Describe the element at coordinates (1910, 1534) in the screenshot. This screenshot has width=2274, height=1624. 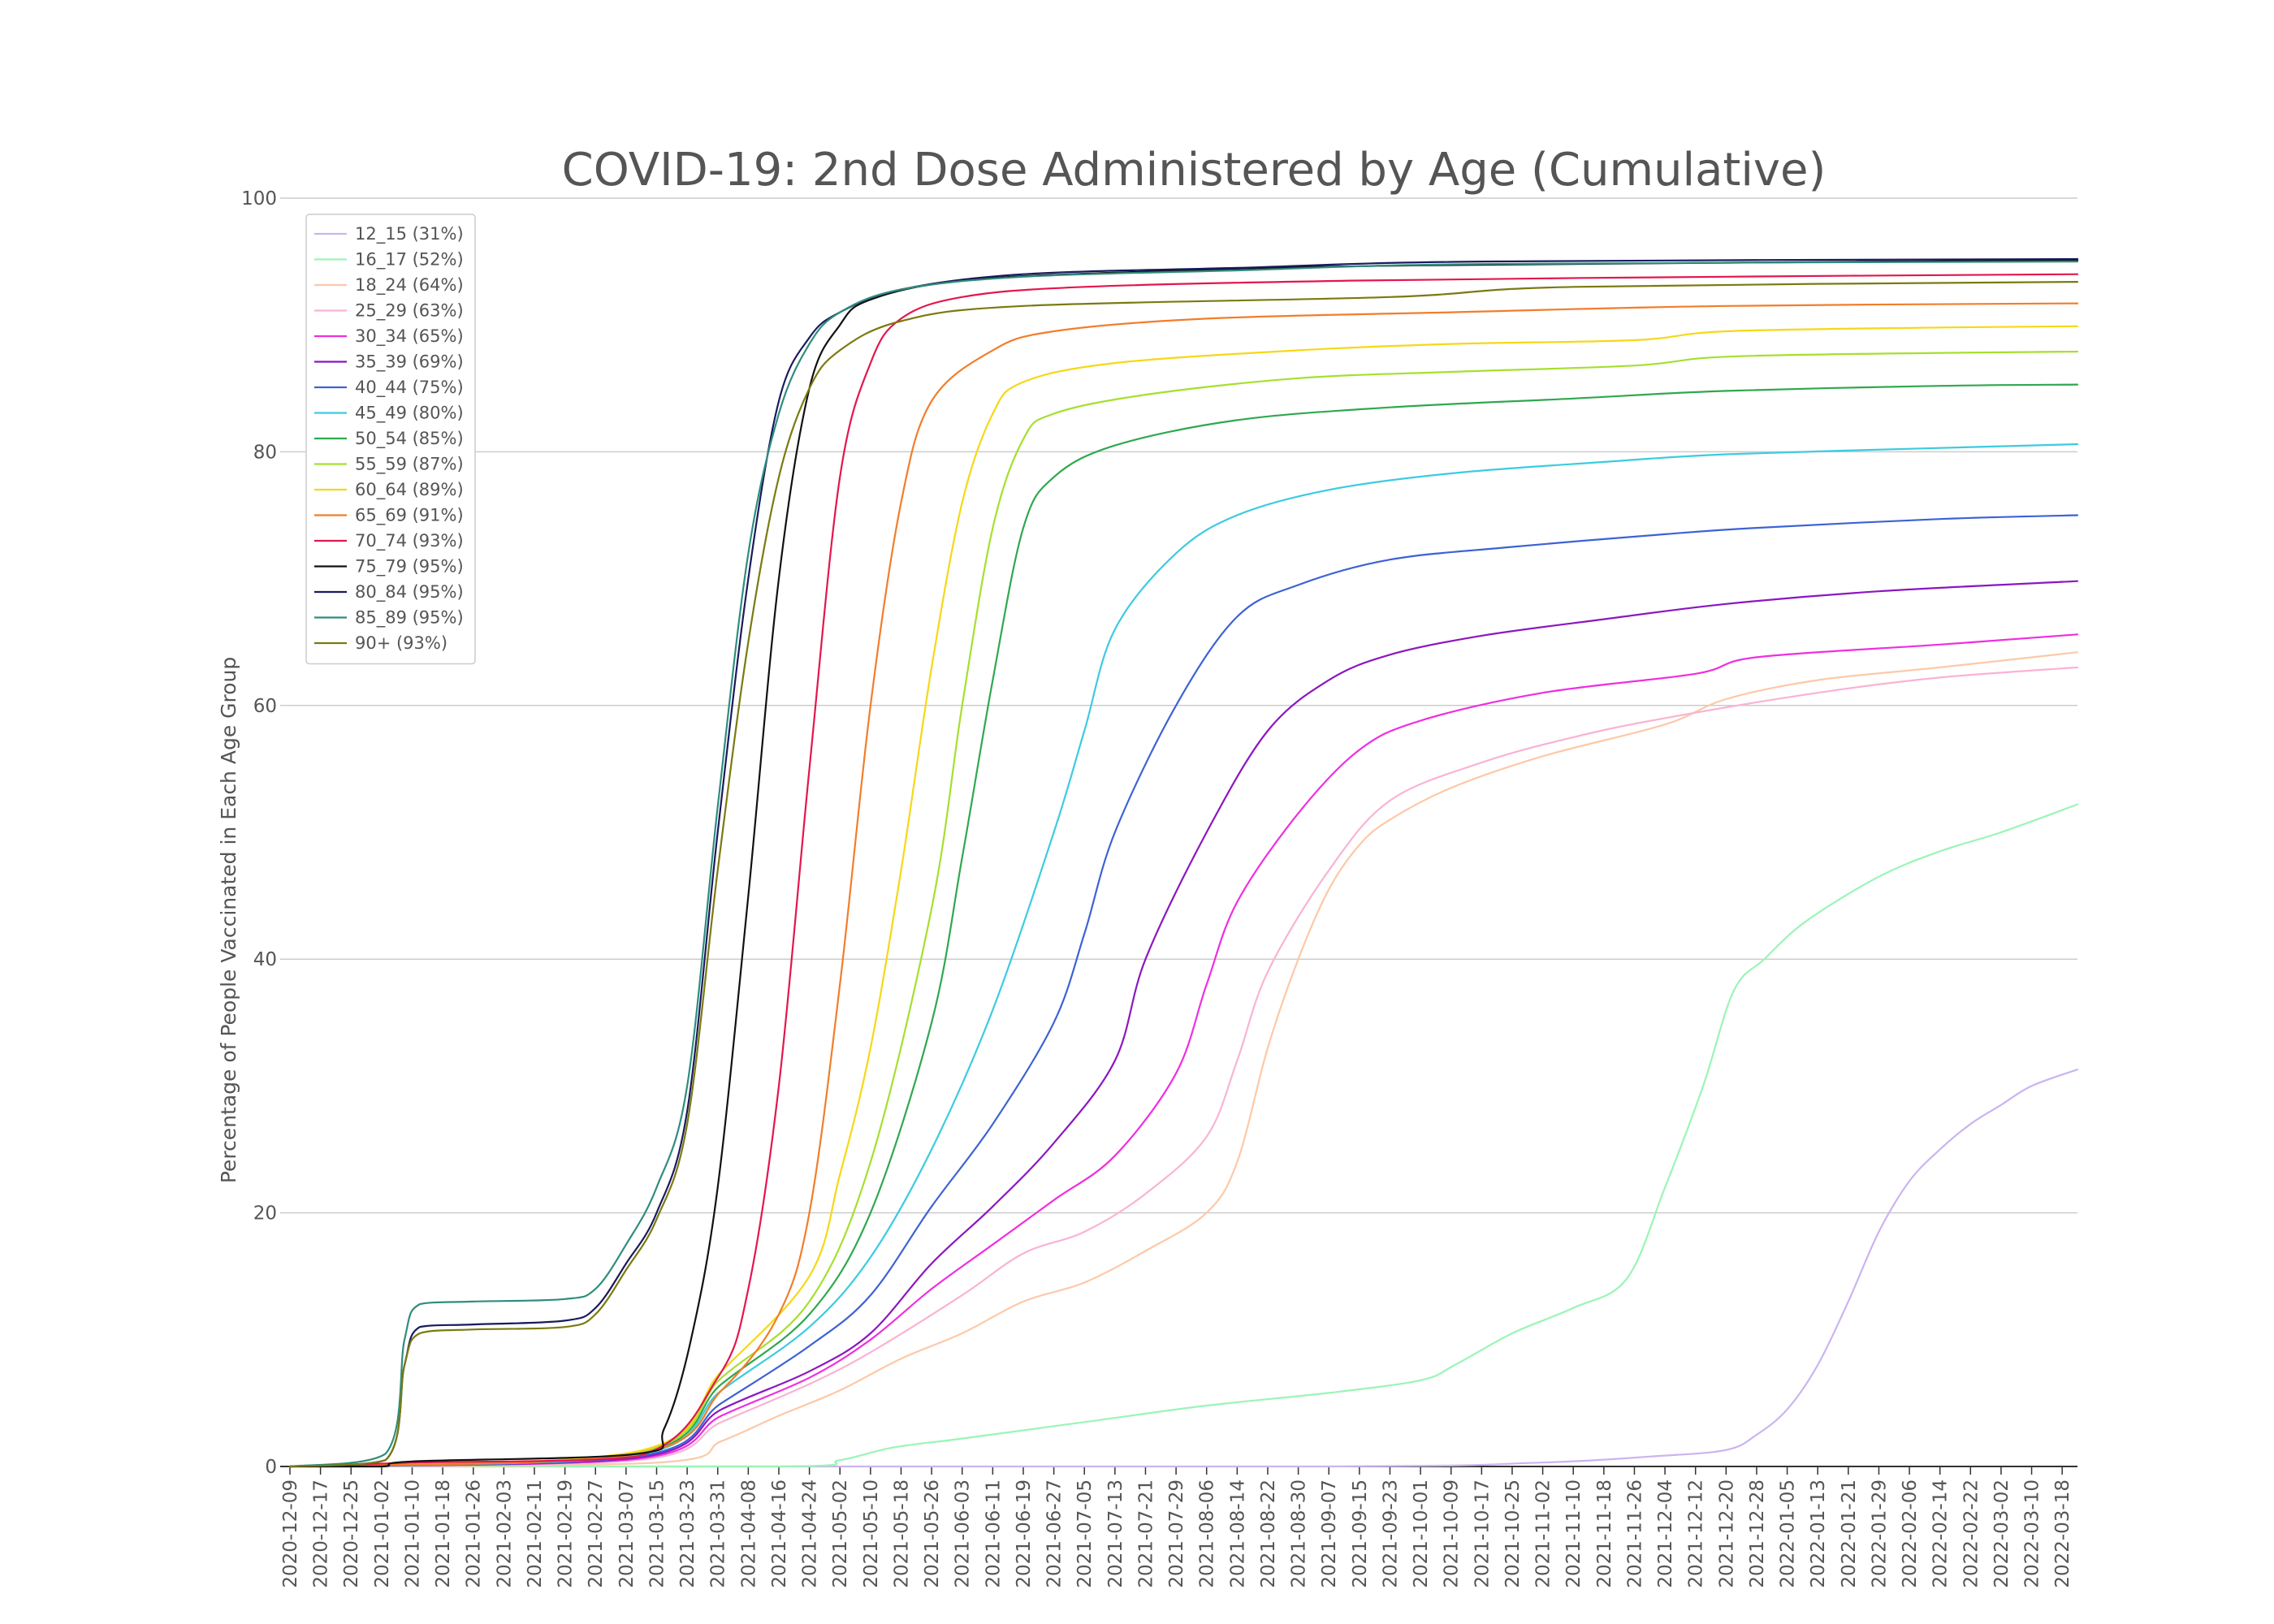
I see `x-tick-label: 2022-02-06` at that location.